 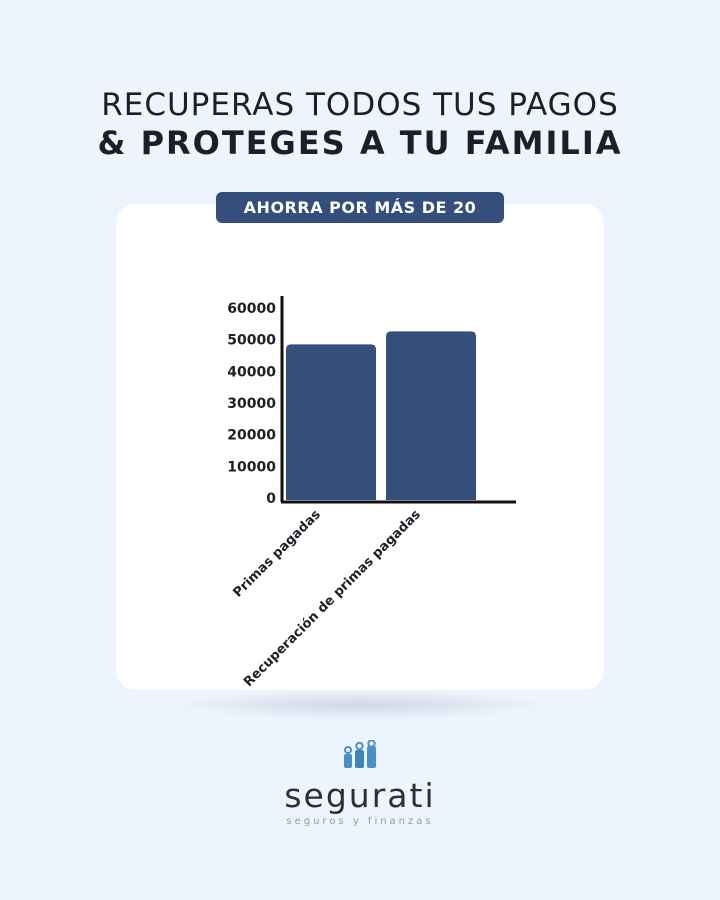 What do you see at coordinates (360, 821) in the screenshot?
I see `brand-tagline: seguros y finanzas` at bounding box center [360, 821].